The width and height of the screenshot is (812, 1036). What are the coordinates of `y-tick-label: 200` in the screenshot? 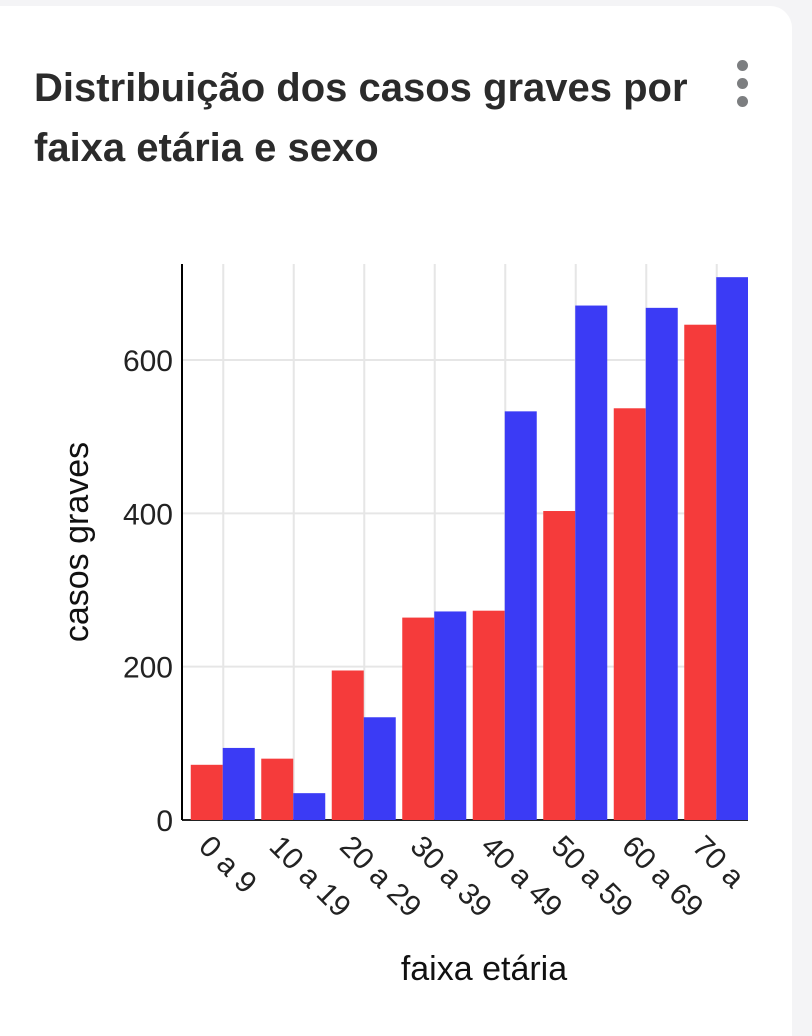 It's located at (148, 668).